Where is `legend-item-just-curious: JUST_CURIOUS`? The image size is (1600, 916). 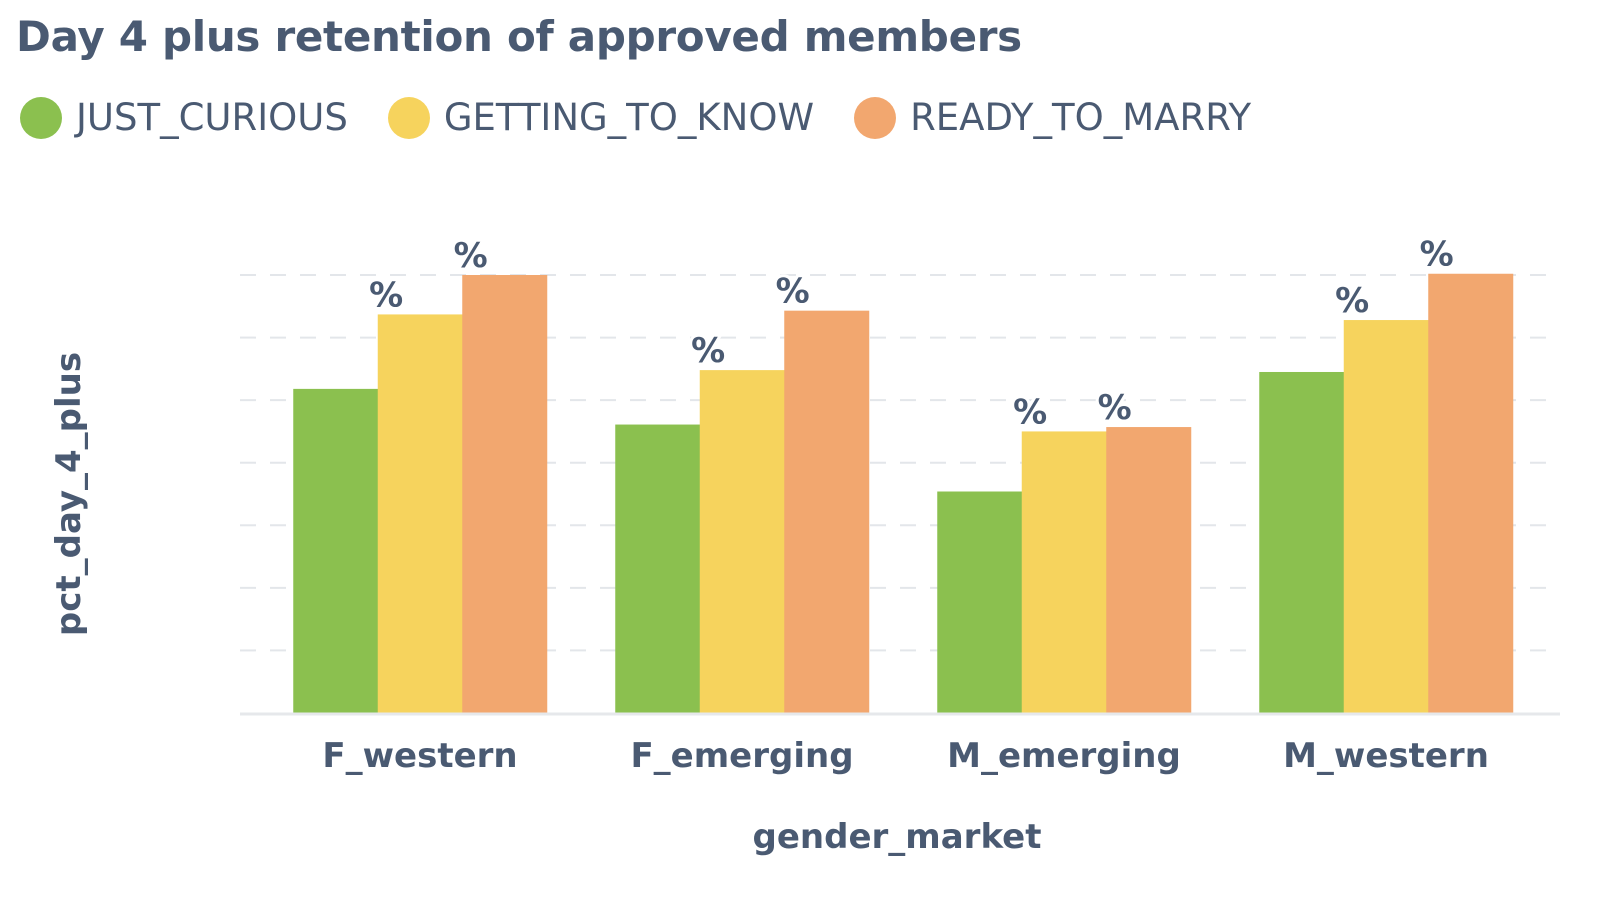
legend-item-just-curious: JUST_CURIOUS is located at coordinates (184, 117).